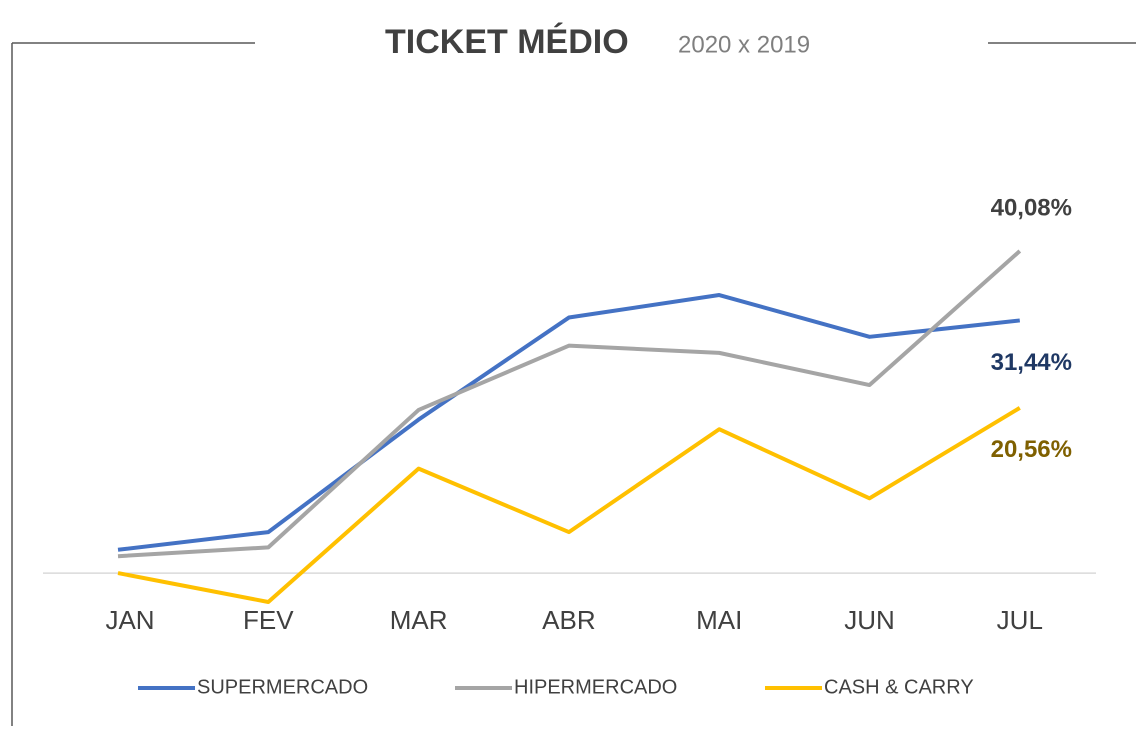 The height and width of the screenshot is (731, 1136). What do you see at coordinates (869, 620) in the screenshot?
I see `x-tick-label: JUN` at bounding box center [869, 620].